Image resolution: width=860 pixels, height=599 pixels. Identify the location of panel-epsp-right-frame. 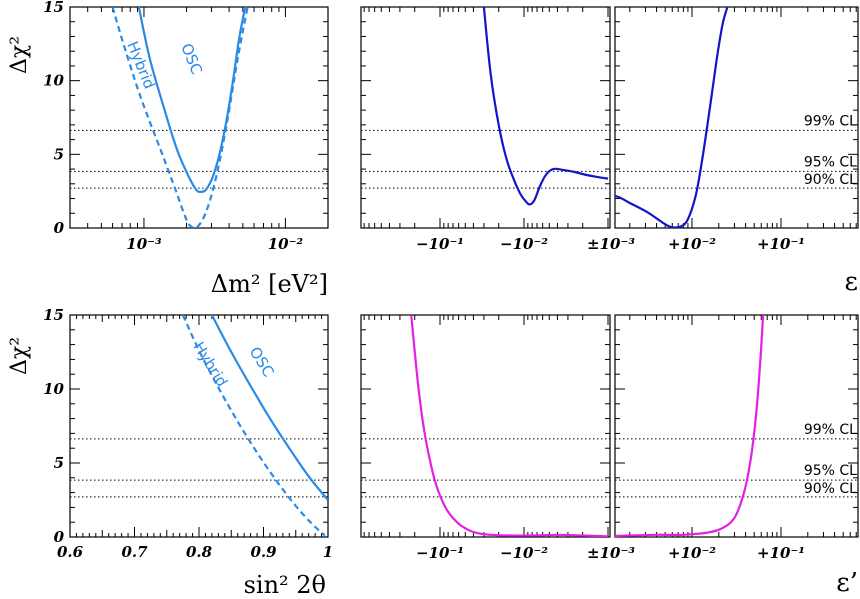
(736, 426).